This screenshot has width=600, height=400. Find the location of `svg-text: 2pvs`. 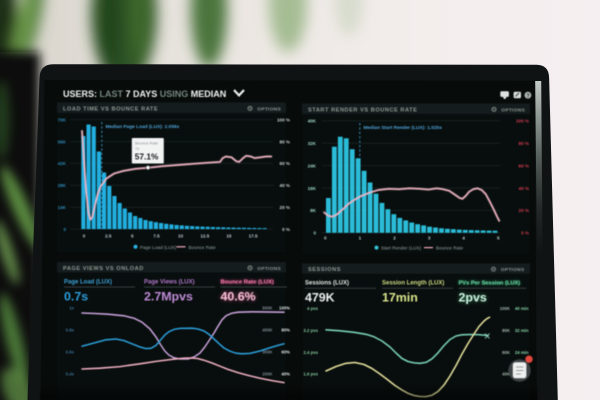

svg-text: 2pvs is located at coordinates (473, 298).